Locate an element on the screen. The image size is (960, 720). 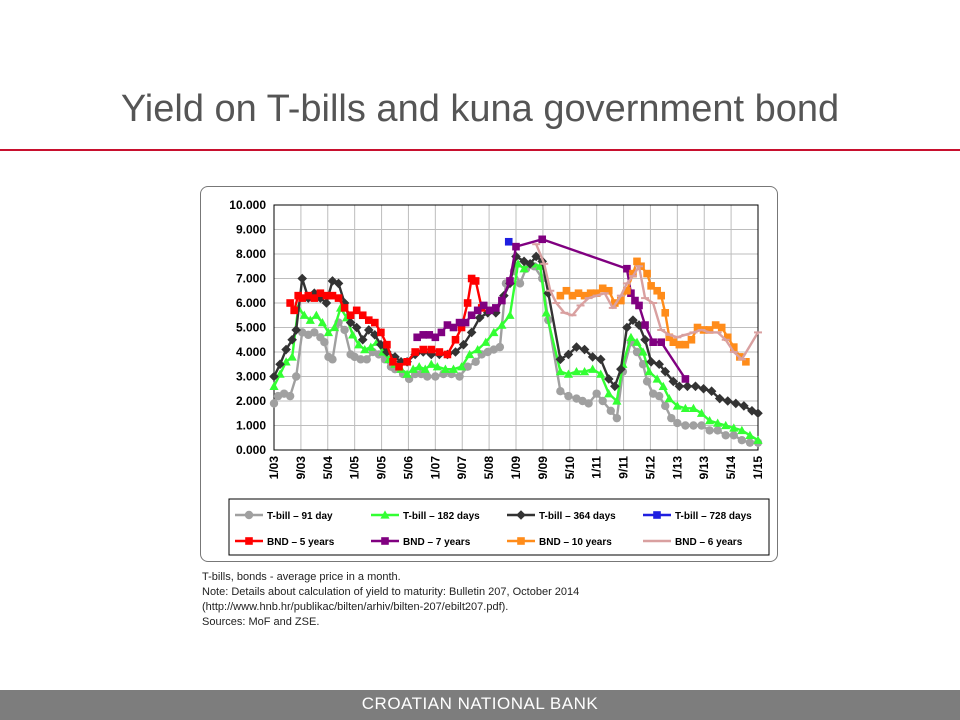
y-tick-label: 10.000 is located at coordinates (247, 205).